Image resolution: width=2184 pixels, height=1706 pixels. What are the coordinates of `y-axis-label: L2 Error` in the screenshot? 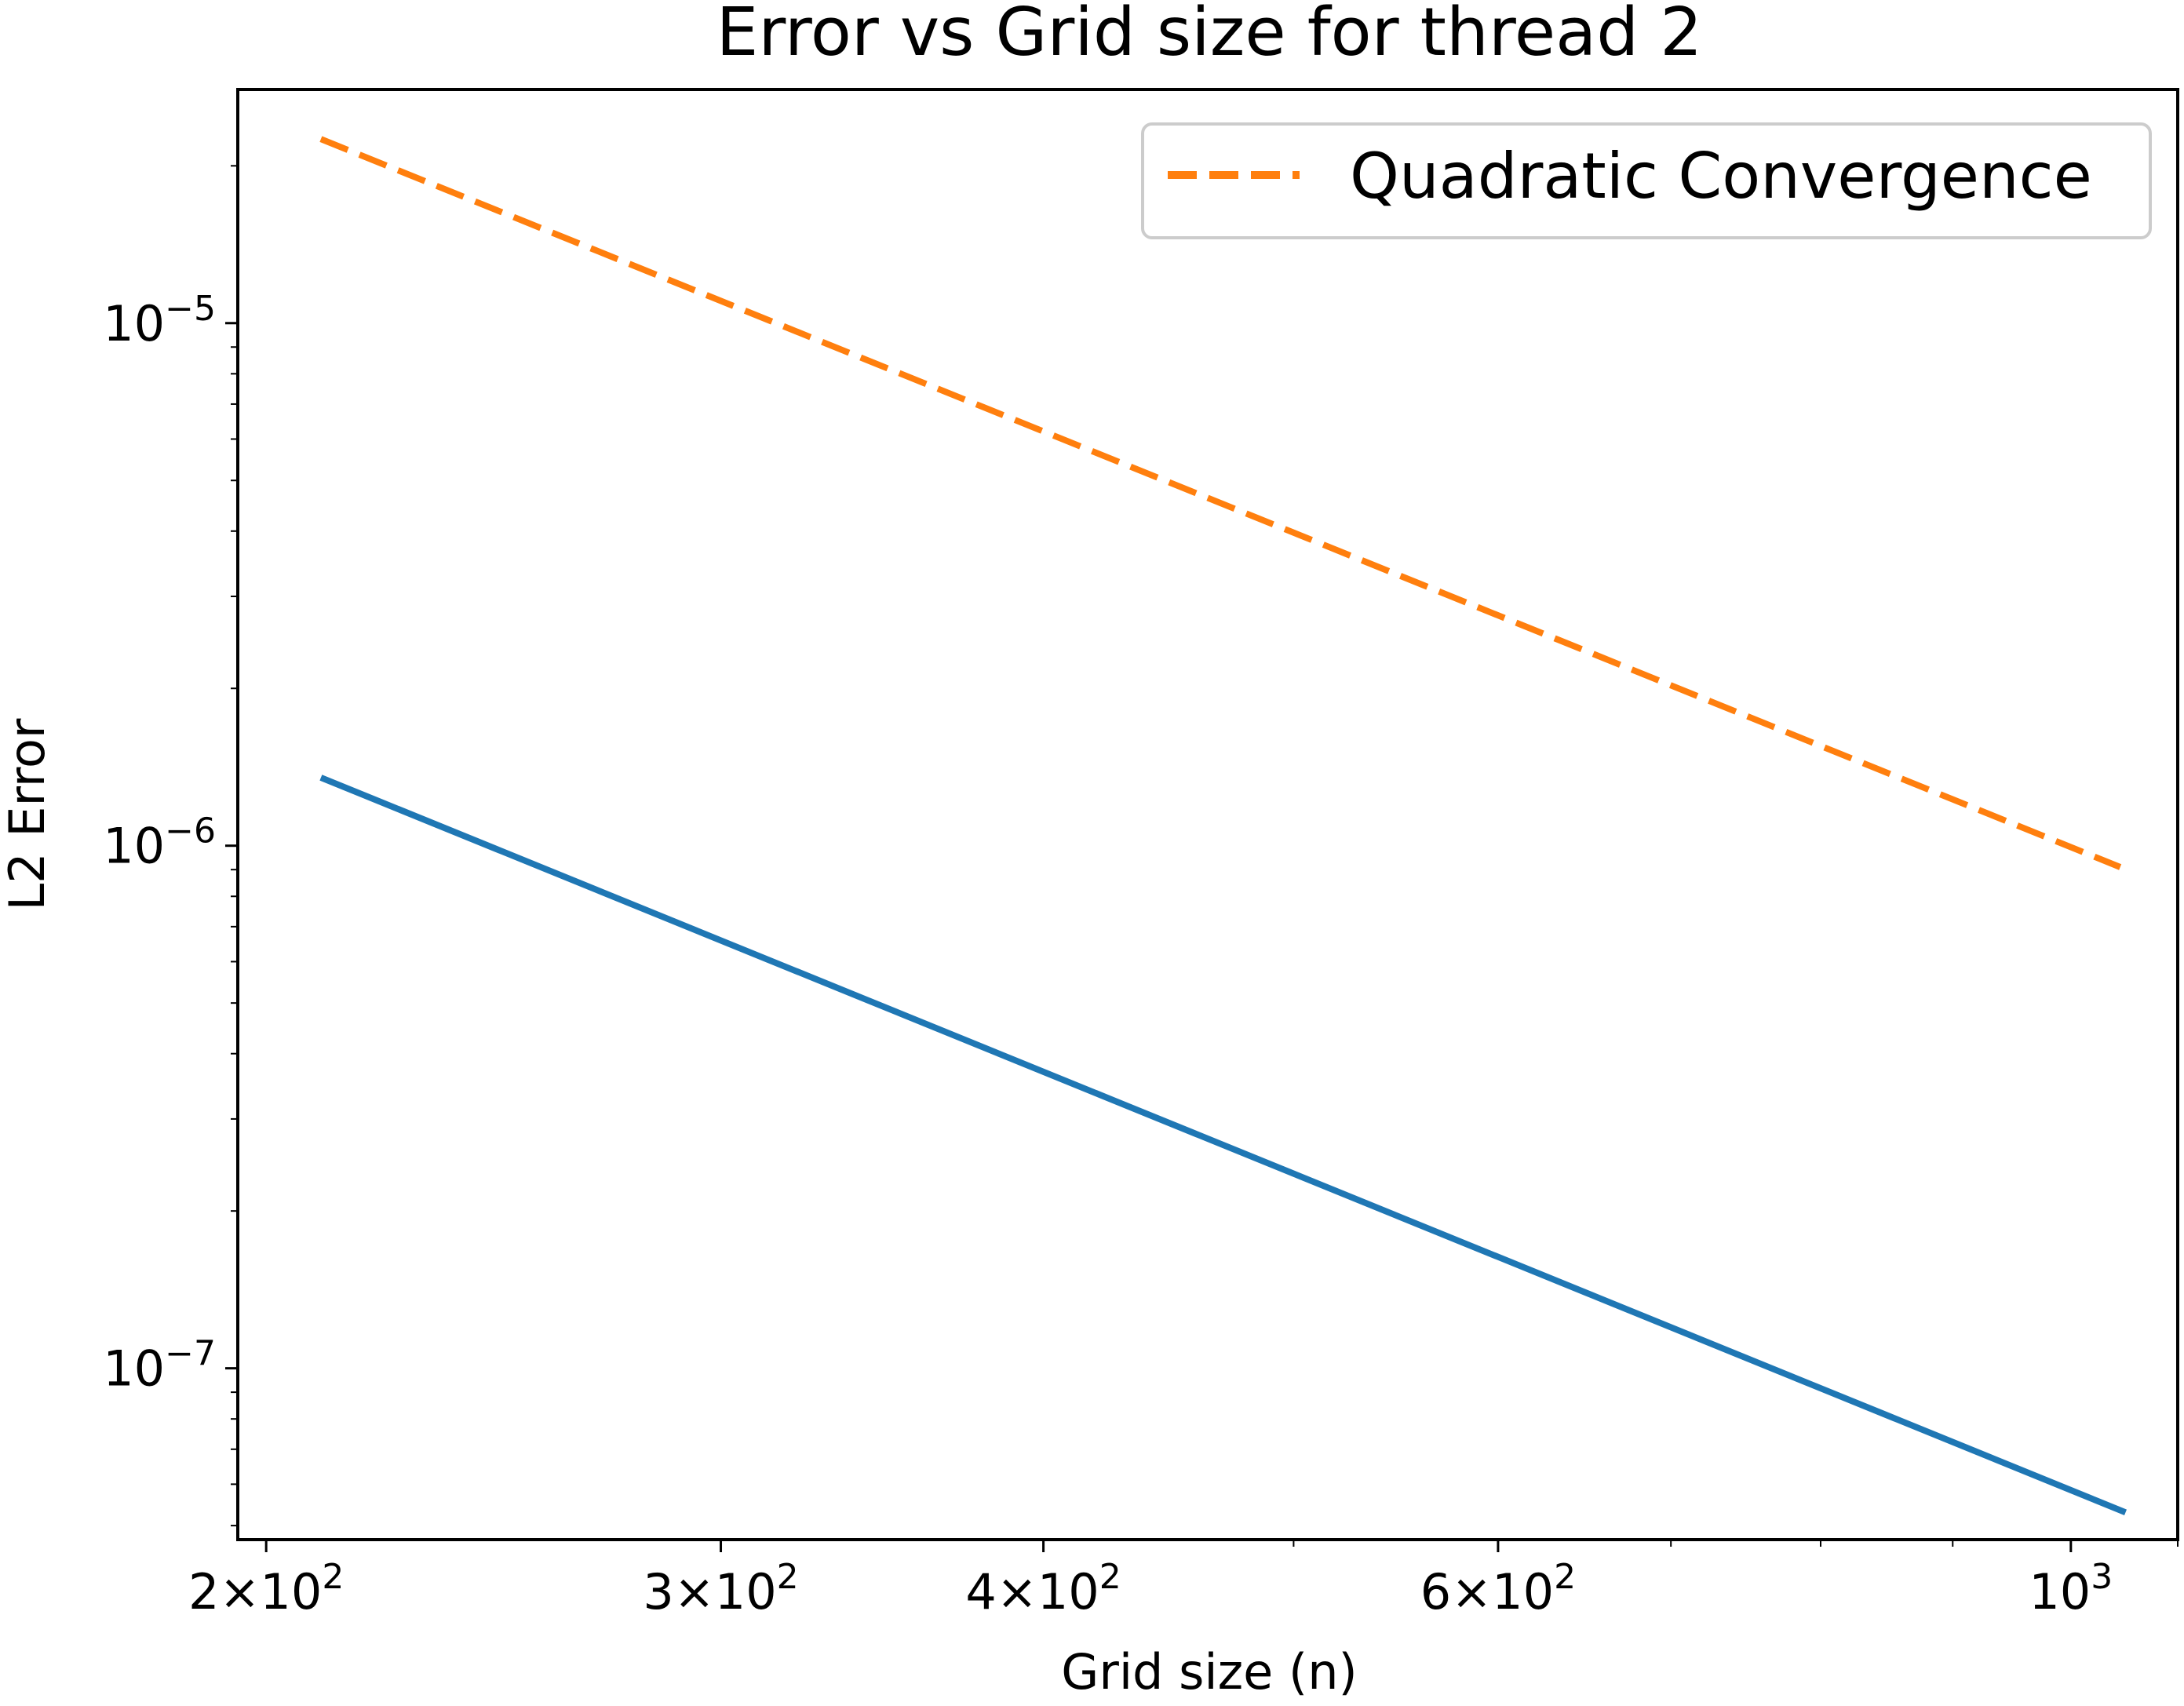 It's located at (28, 814).